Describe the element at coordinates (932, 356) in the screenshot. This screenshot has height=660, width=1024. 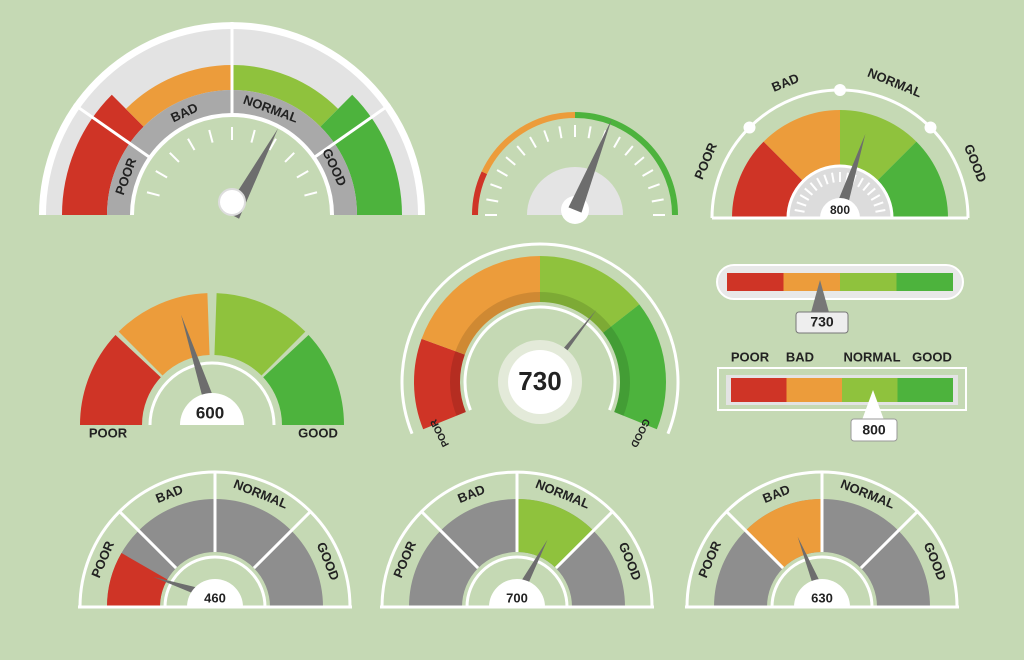
I see `bar-label: GOOD` at that location.